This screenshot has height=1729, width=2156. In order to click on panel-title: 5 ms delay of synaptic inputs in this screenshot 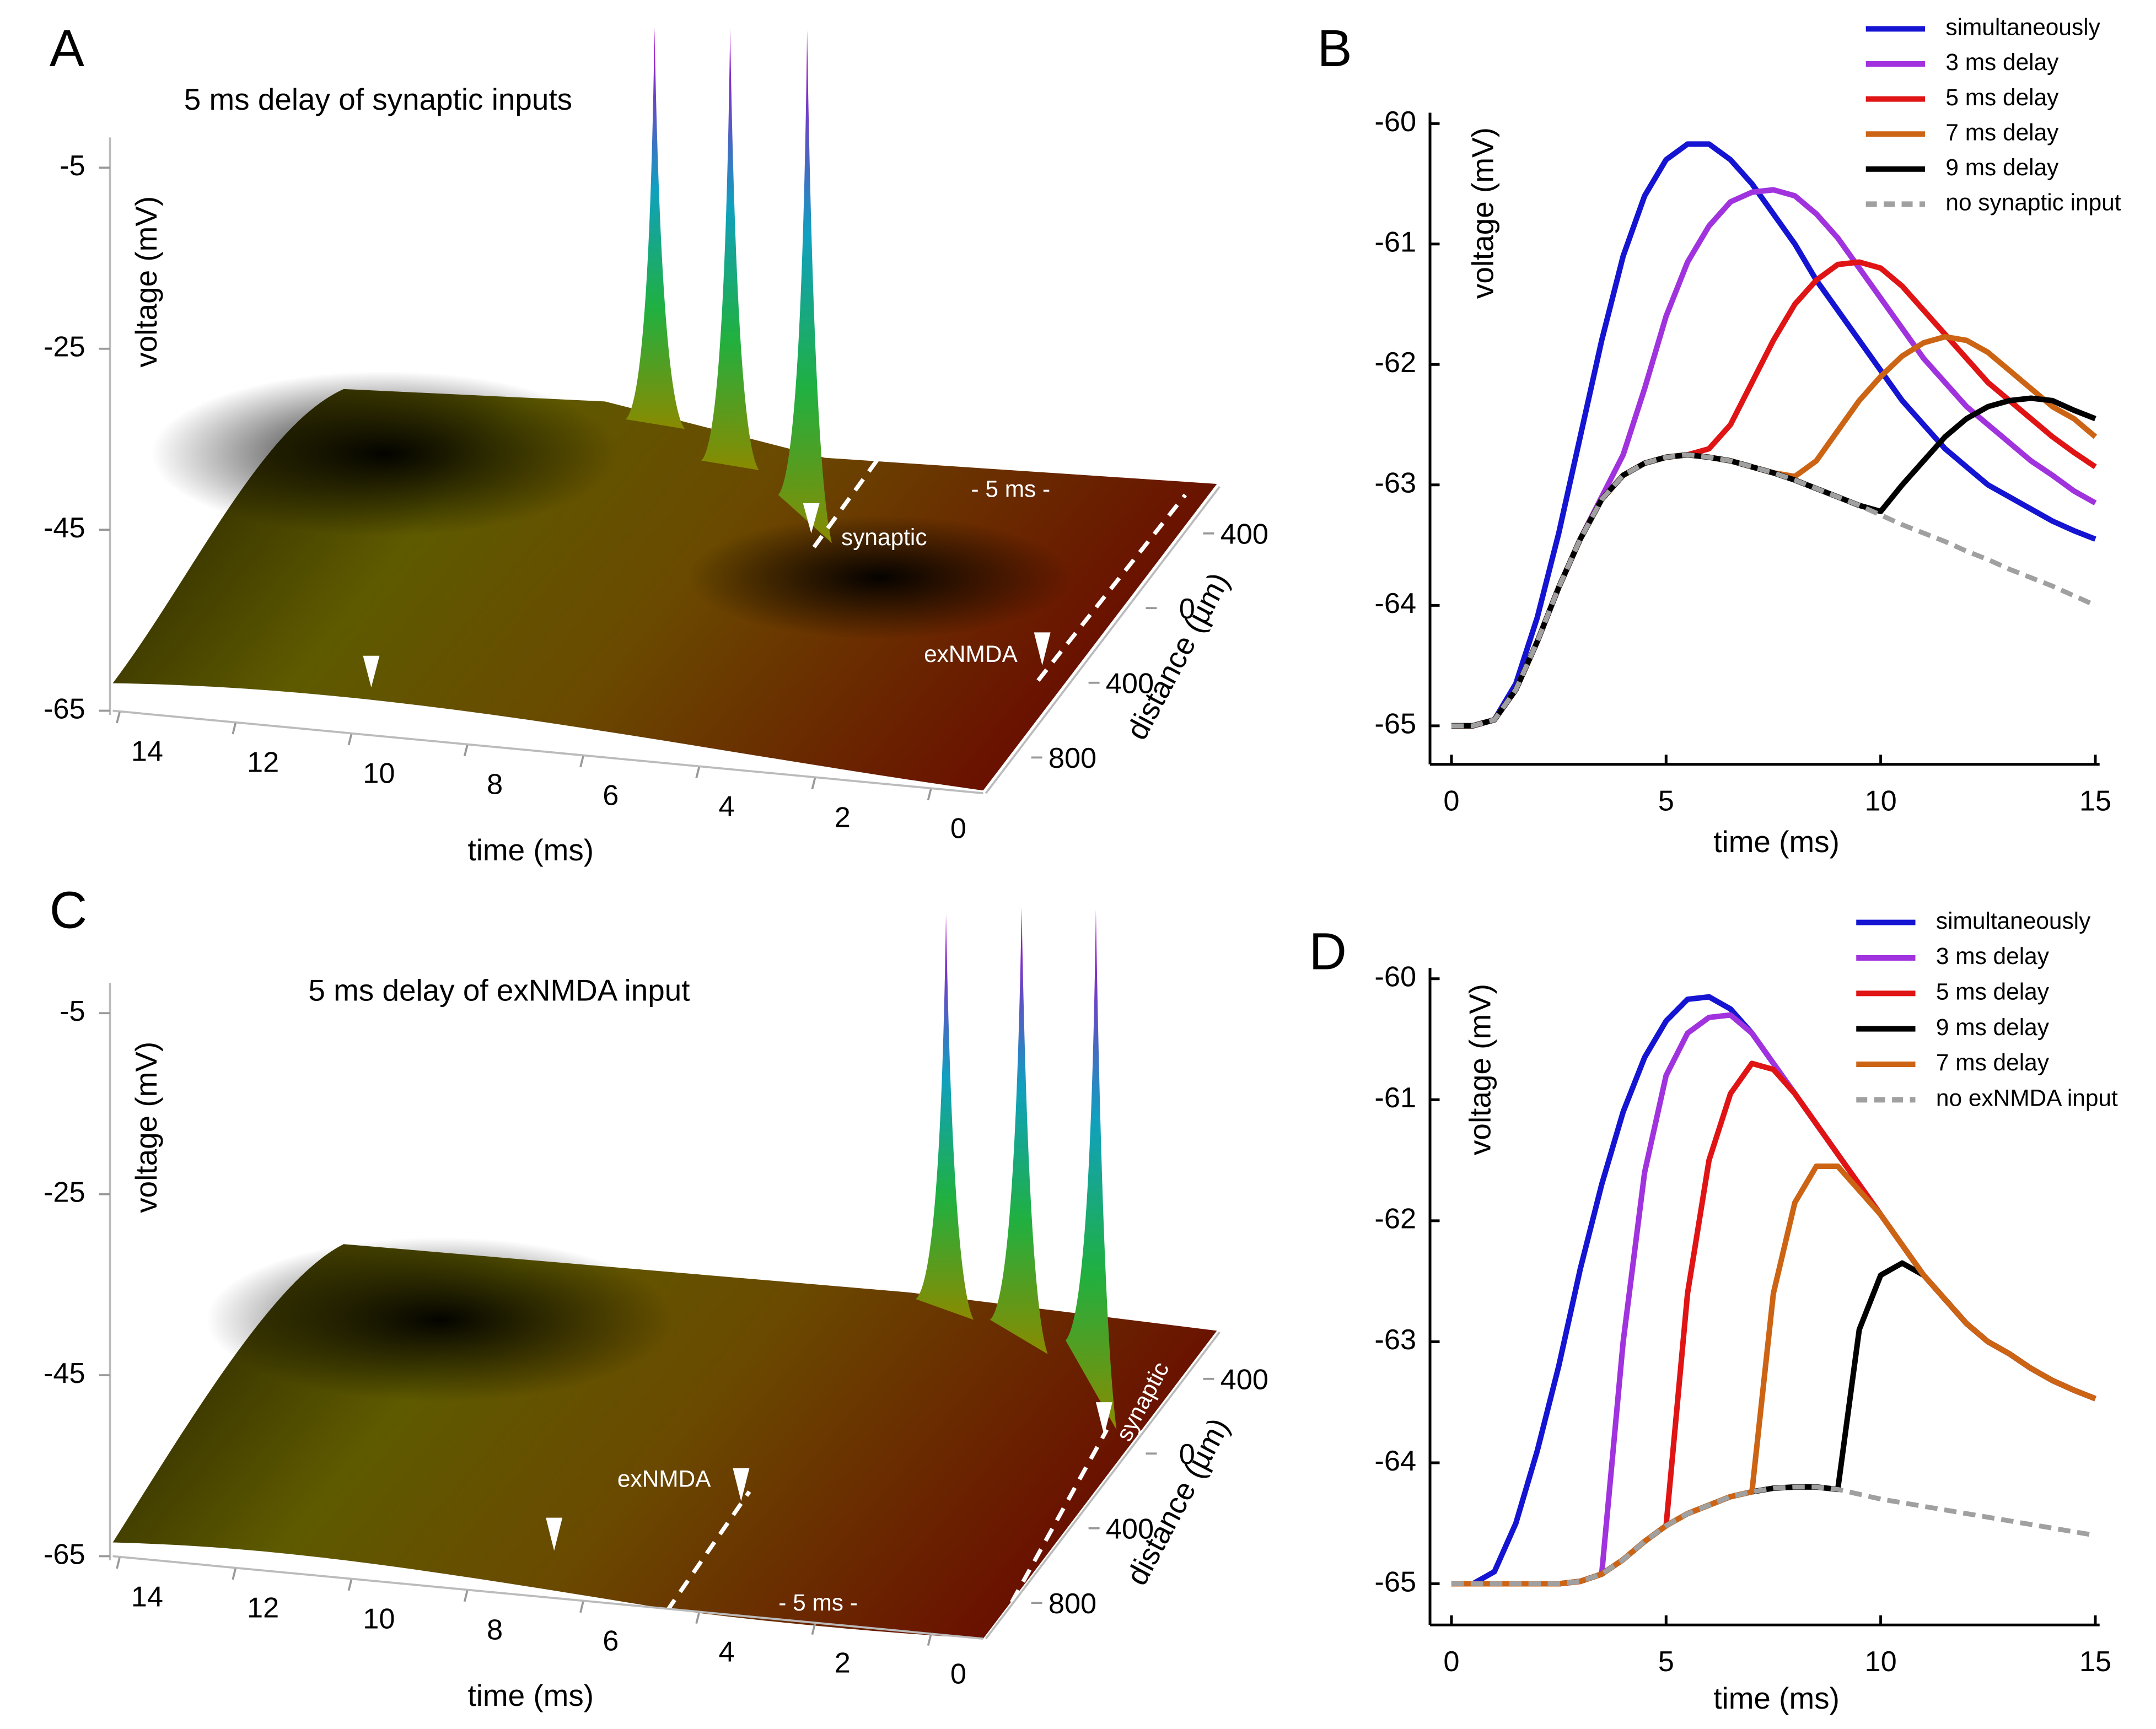, I will do `click(378, 99)`.